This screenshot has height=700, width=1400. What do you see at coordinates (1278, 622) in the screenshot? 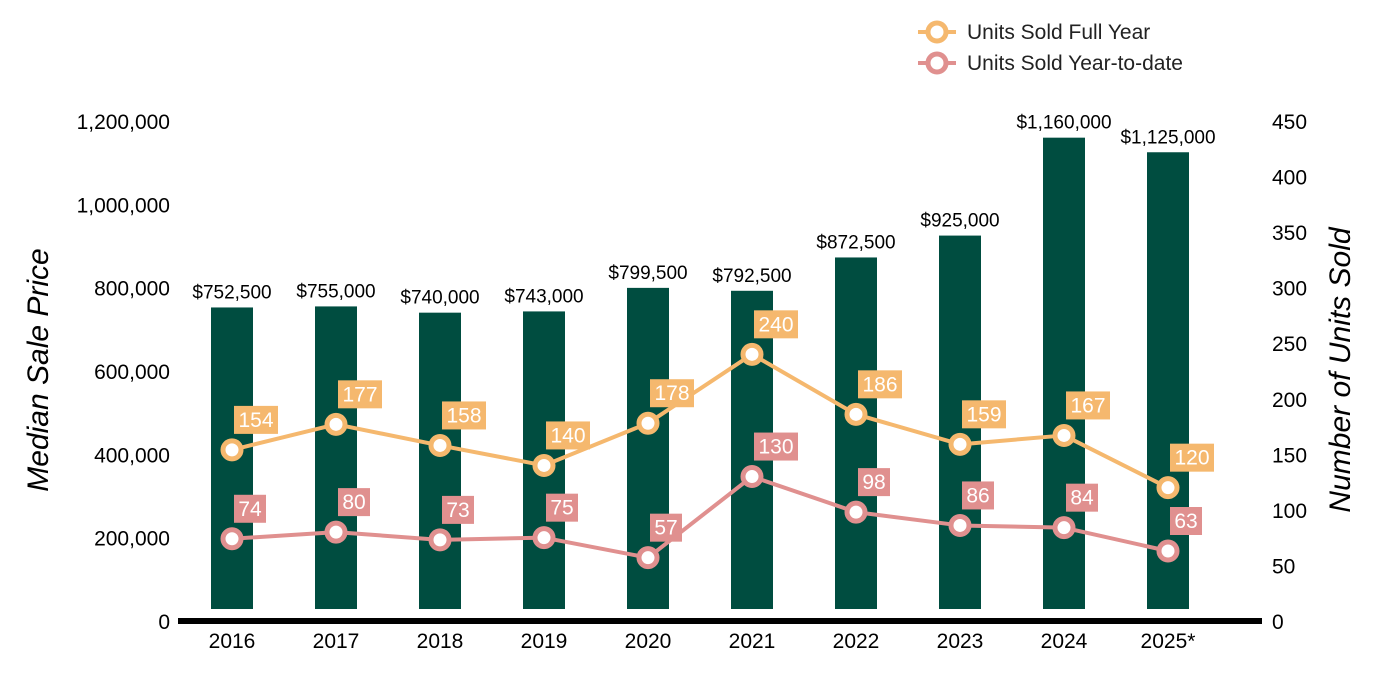
I see `y-right-tick-label: 0` at bounding box center [1278, 622].